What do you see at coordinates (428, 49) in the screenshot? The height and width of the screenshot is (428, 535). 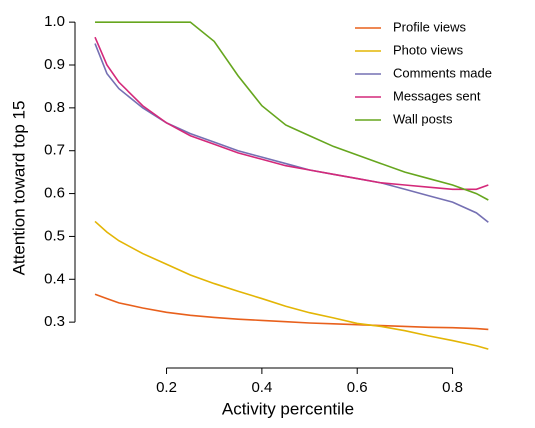 I see `legend-label: Photo views` at bounding box center [428, 49].